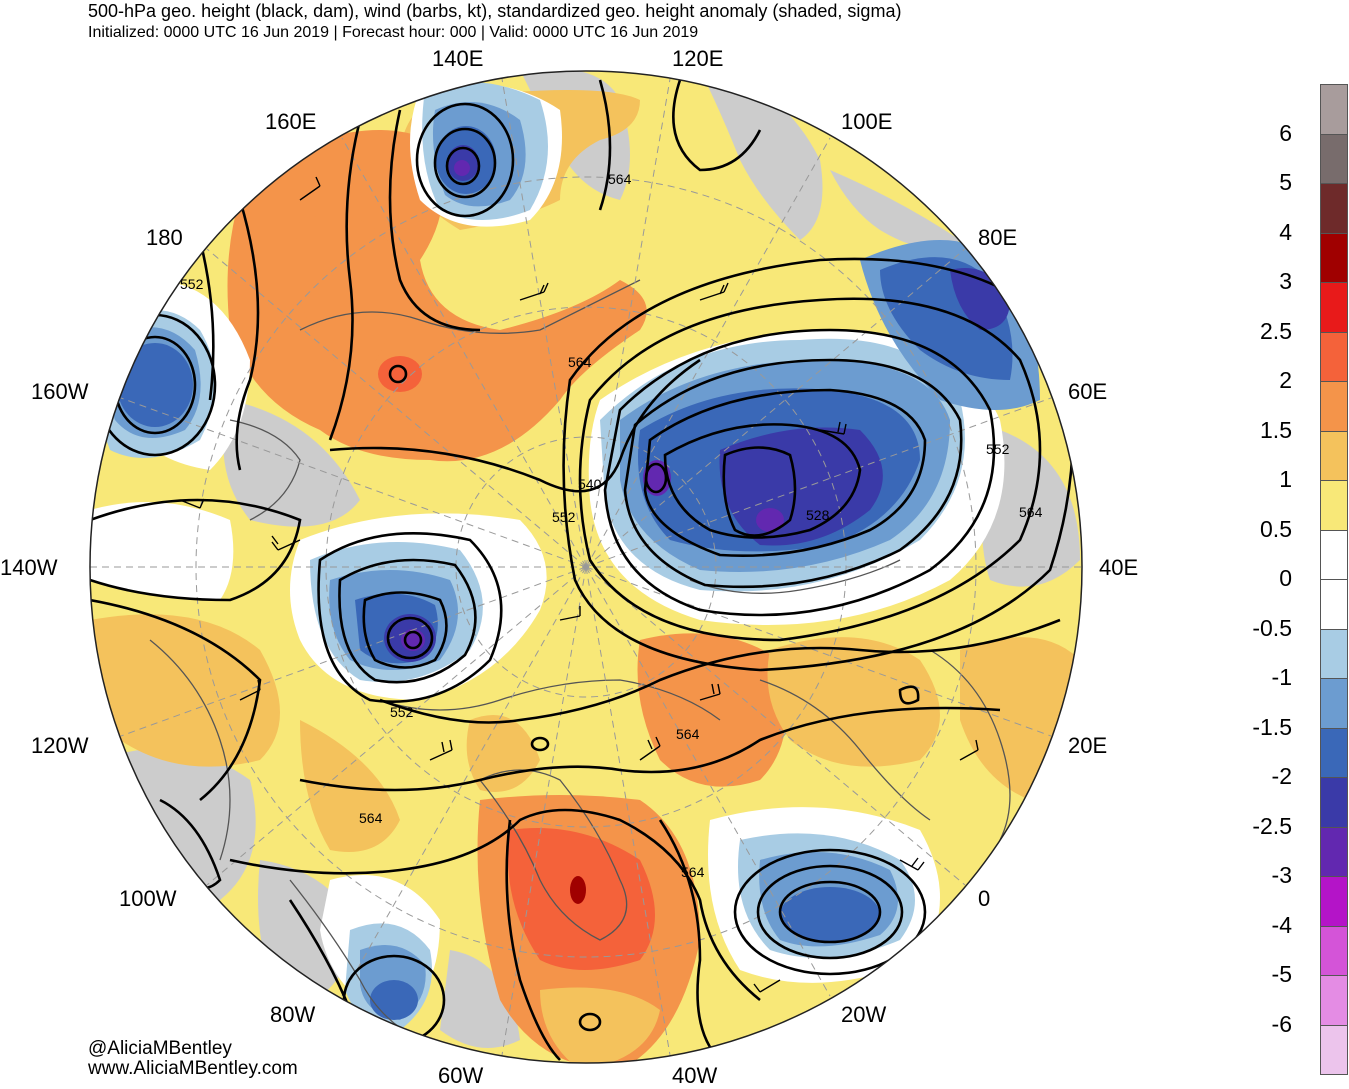  Describe the element at coordinates (698, 58) in the screenshot. I see `lon-label-120e: 120E` at that location.